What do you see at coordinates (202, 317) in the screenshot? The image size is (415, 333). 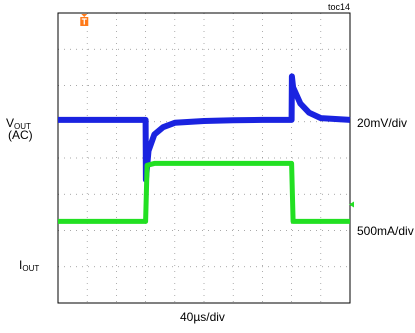 I see `time-scale-label: 40µs/div` at bounding box center [202, 317].